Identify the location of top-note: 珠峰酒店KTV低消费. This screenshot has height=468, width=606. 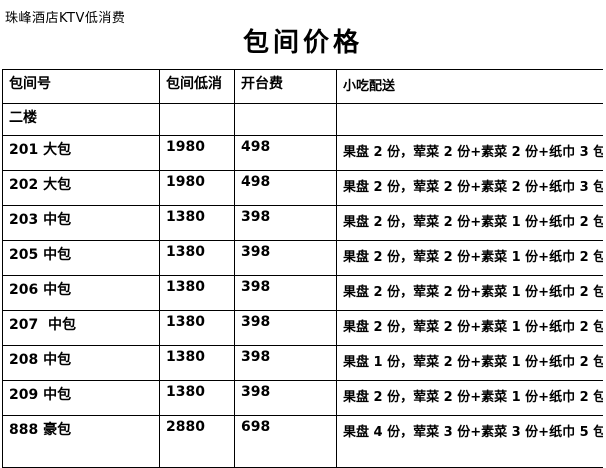
(65, 18).